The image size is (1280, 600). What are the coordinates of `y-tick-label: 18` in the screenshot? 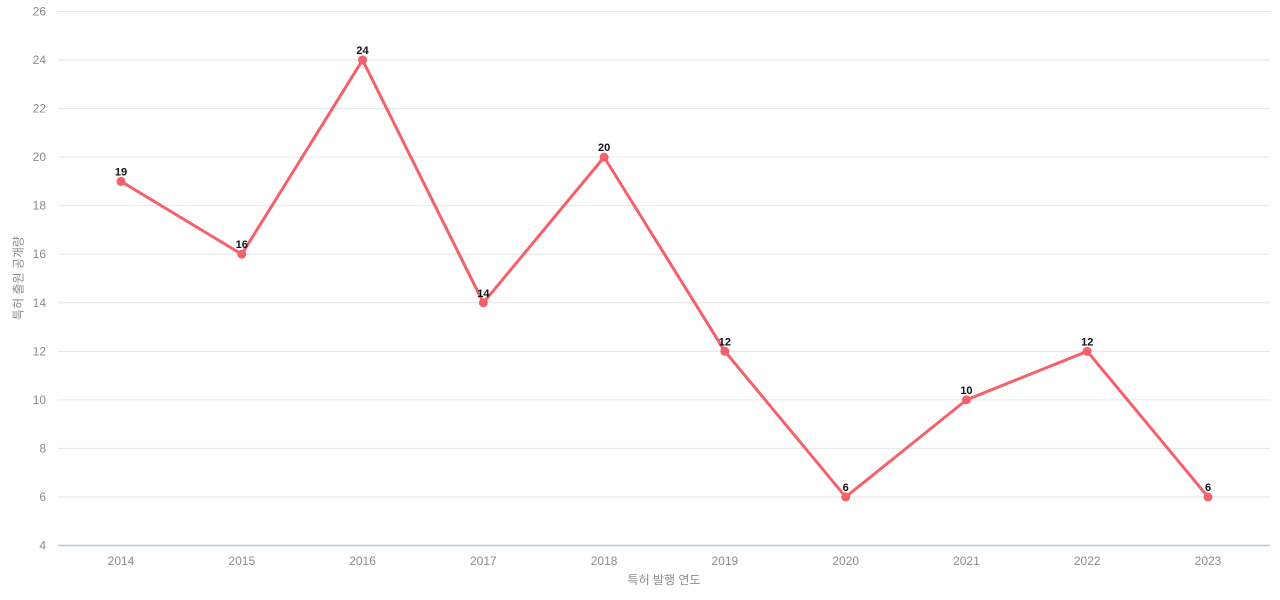 It's located at (40, 206).